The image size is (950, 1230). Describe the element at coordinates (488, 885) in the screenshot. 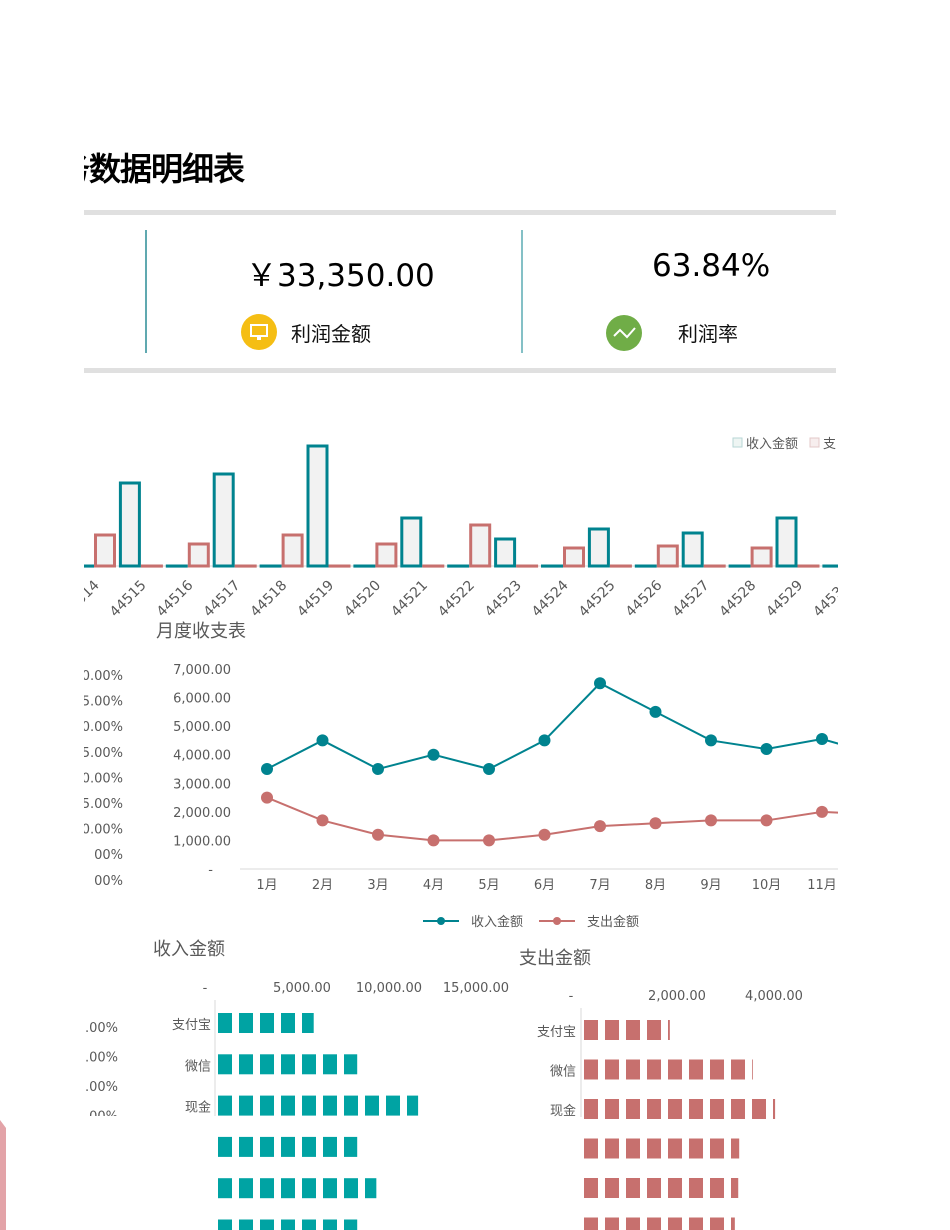

I see `month-tick-label: 5月` at that location.